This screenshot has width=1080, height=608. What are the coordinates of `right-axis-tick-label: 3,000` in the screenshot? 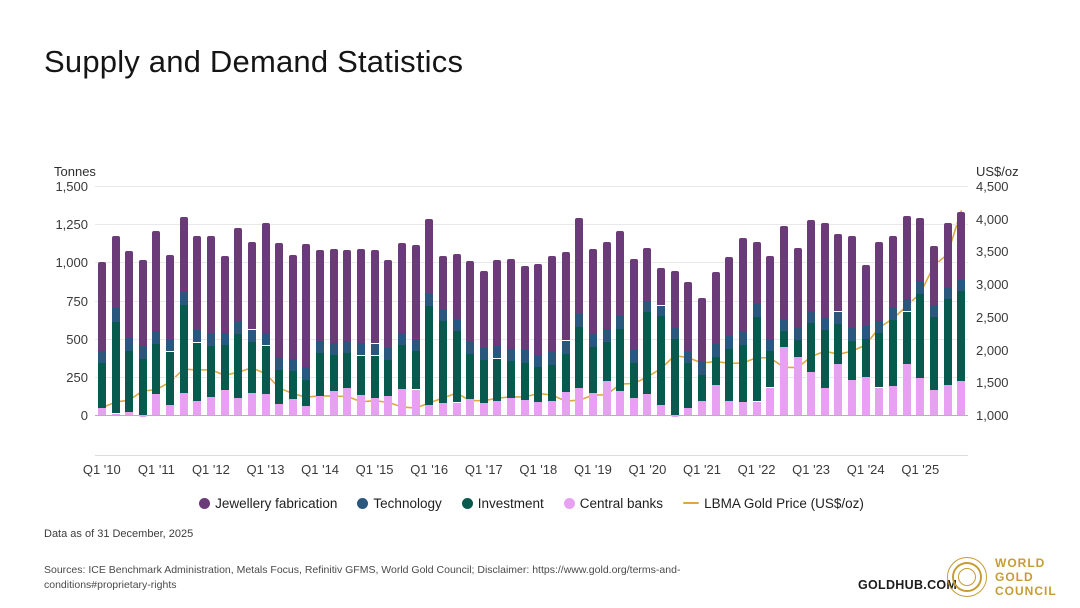 It's located at (992, 285).